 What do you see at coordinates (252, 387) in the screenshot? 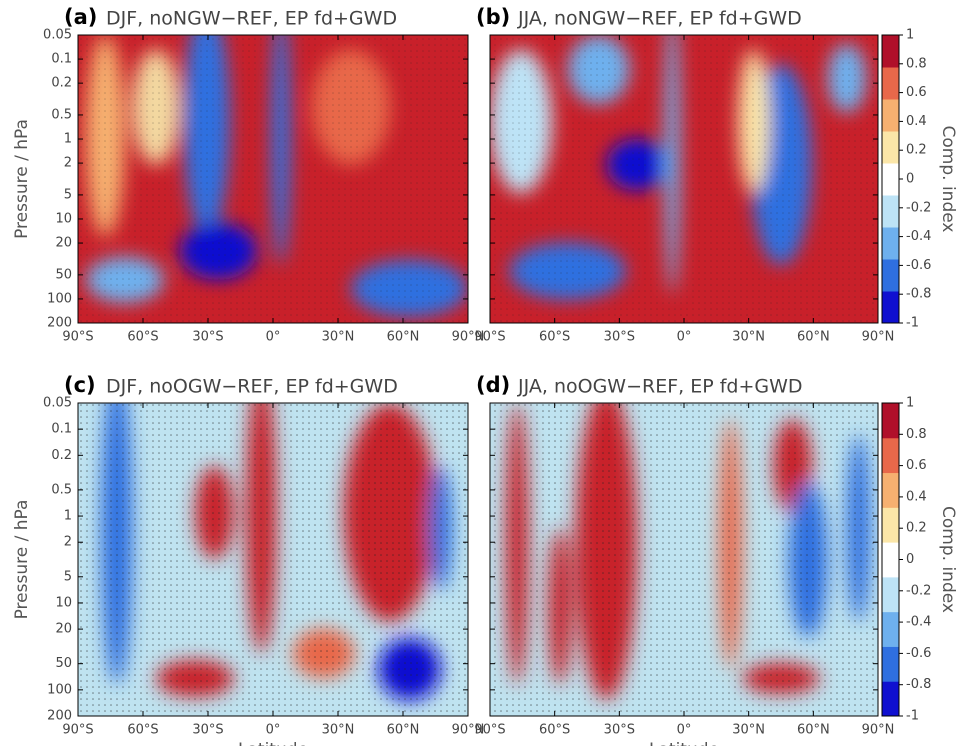
I see `panel-title: DJF, noOGW−REF, EP fd+GWD` at bounding box center [252, 387].